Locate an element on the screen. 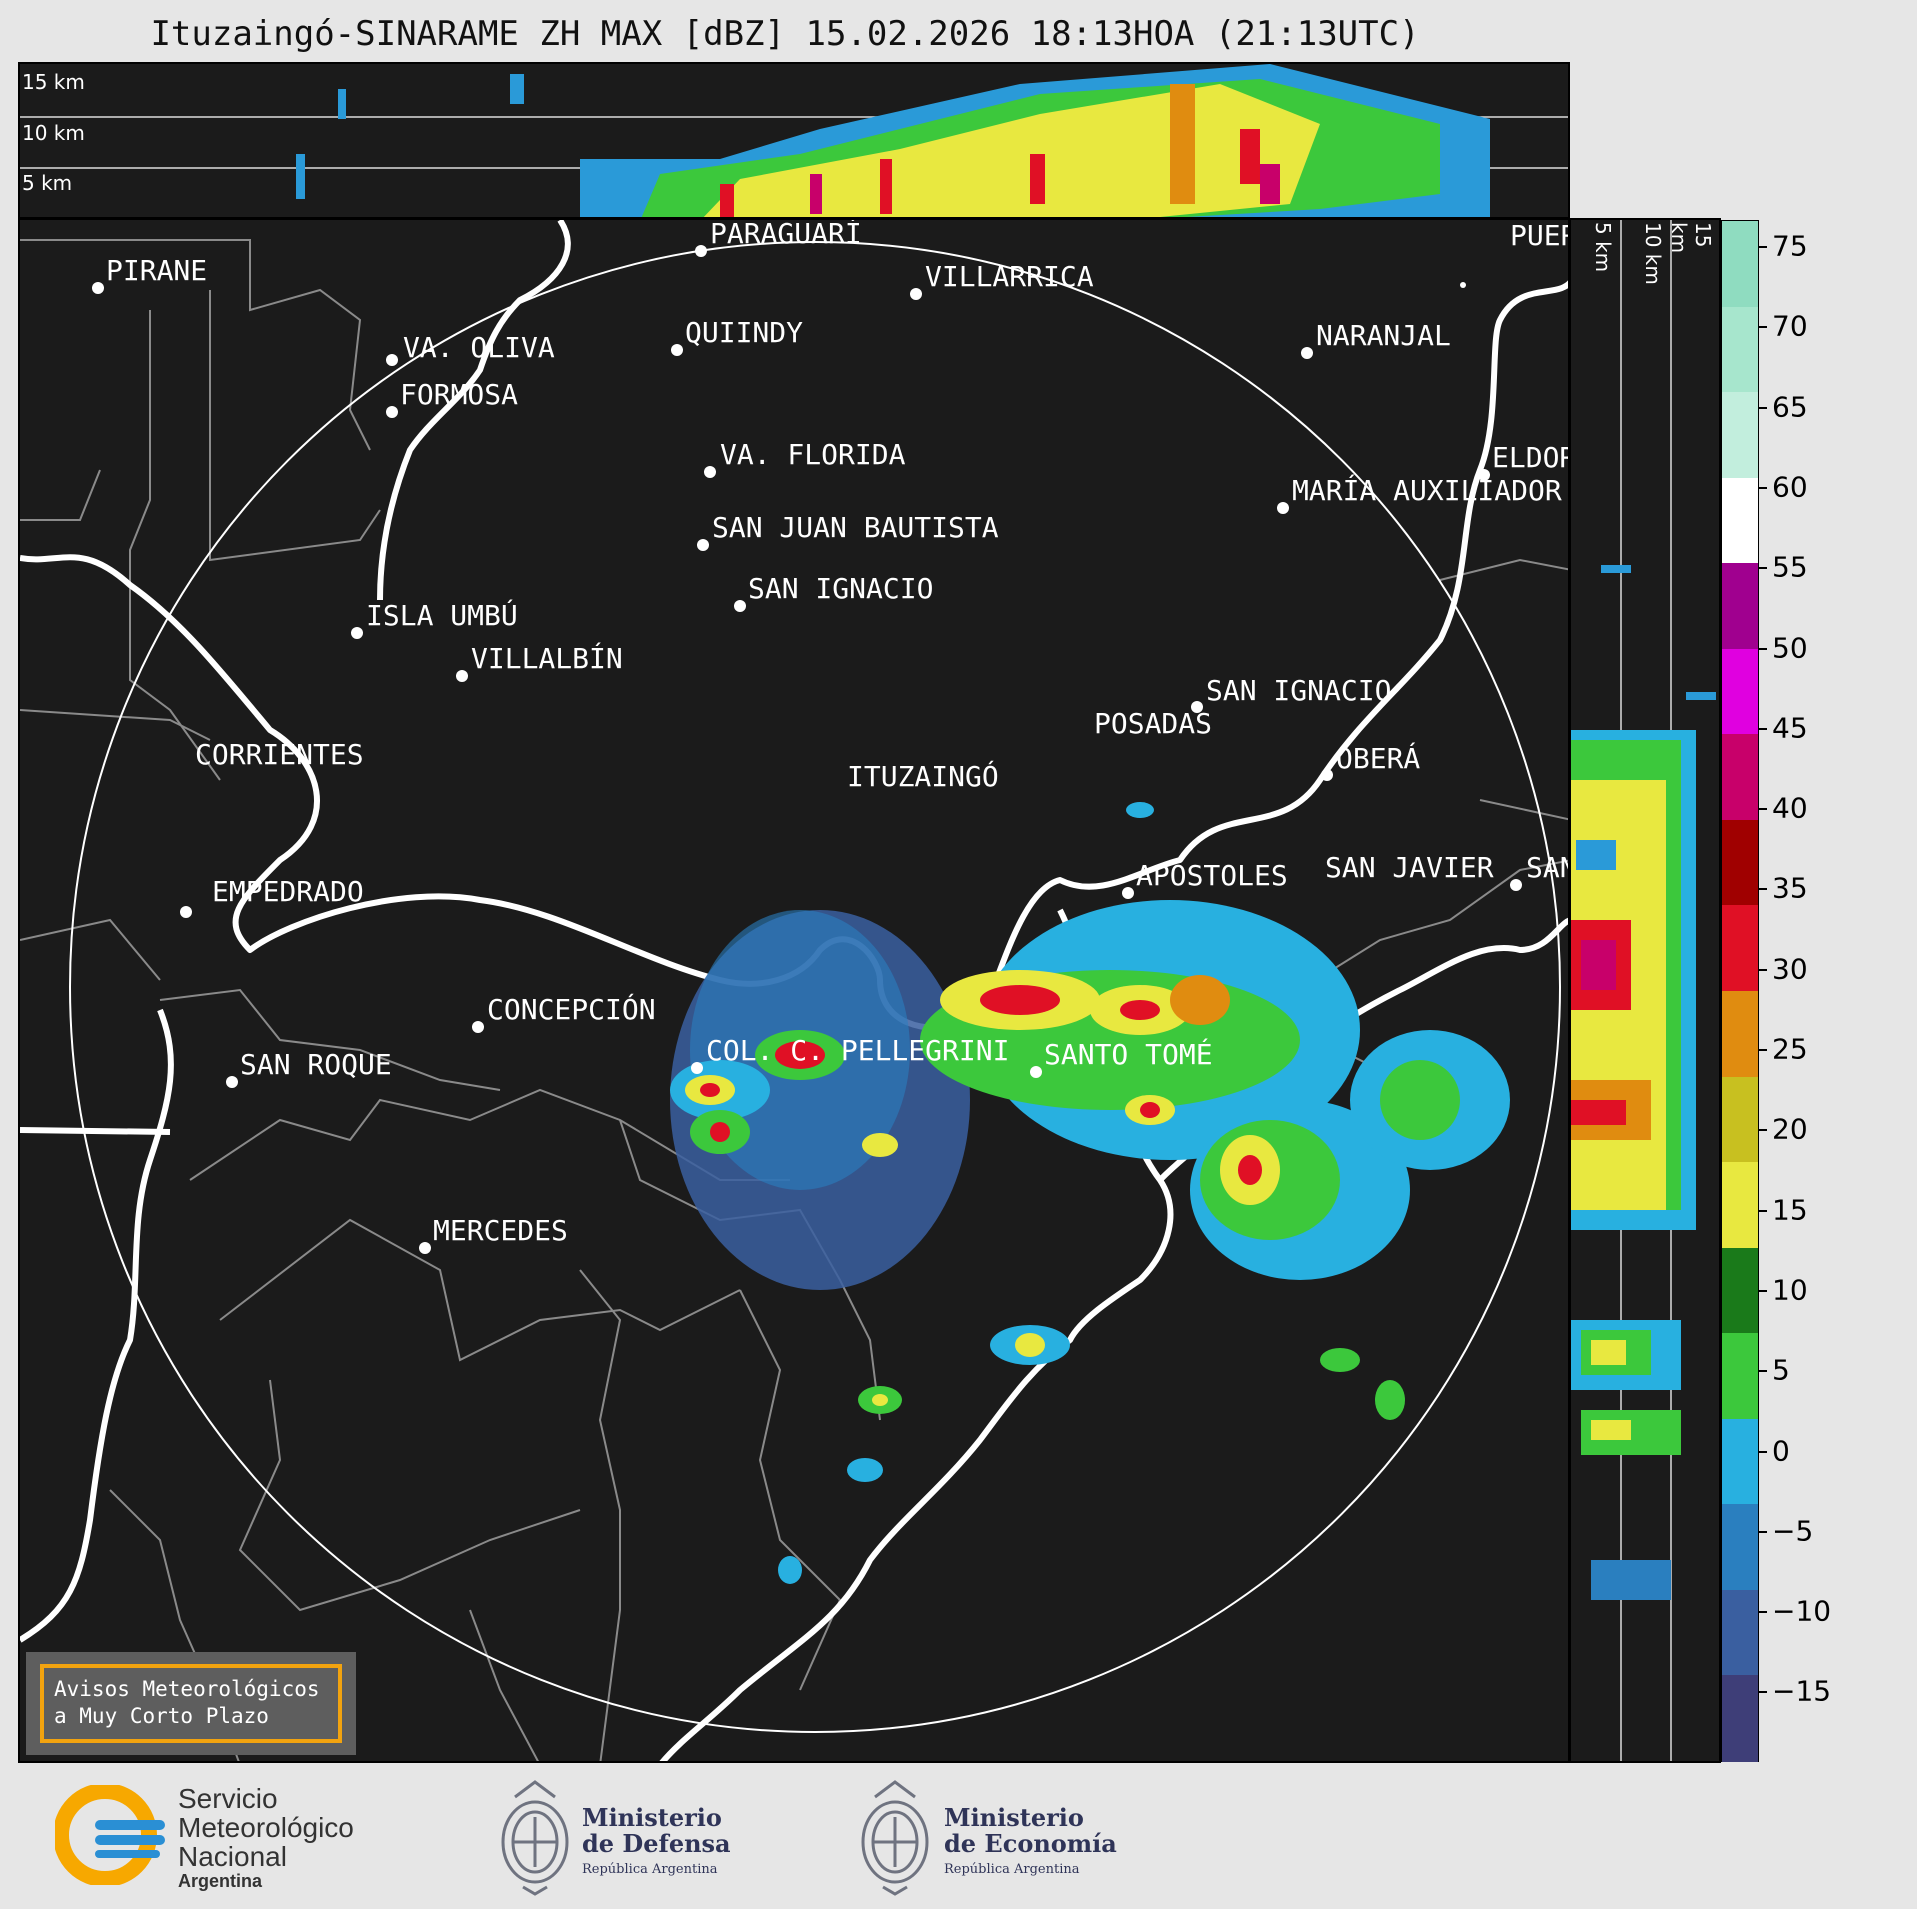 Image resolution: width=1917 pixels, height=1909 pixels. city-label-ituzaingo: ITUZAINGÓ is located at coordinates (923, 776).